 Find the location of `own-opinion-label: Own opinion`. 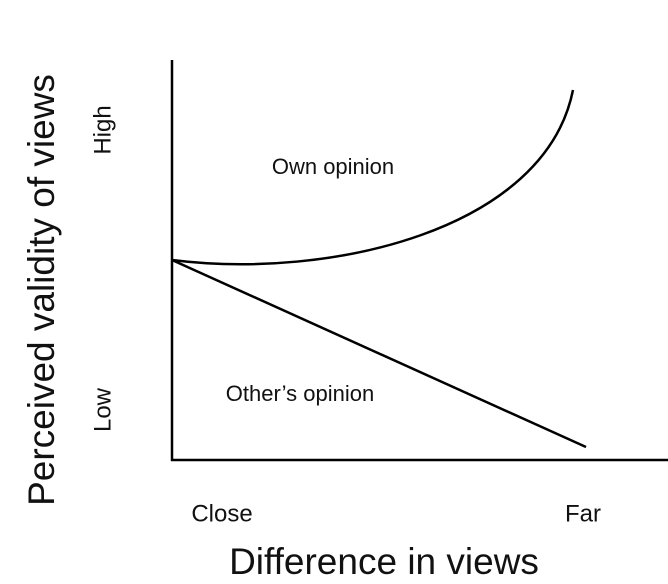

own-opinion-label: Own opinion is located at coordinates (333, 166).